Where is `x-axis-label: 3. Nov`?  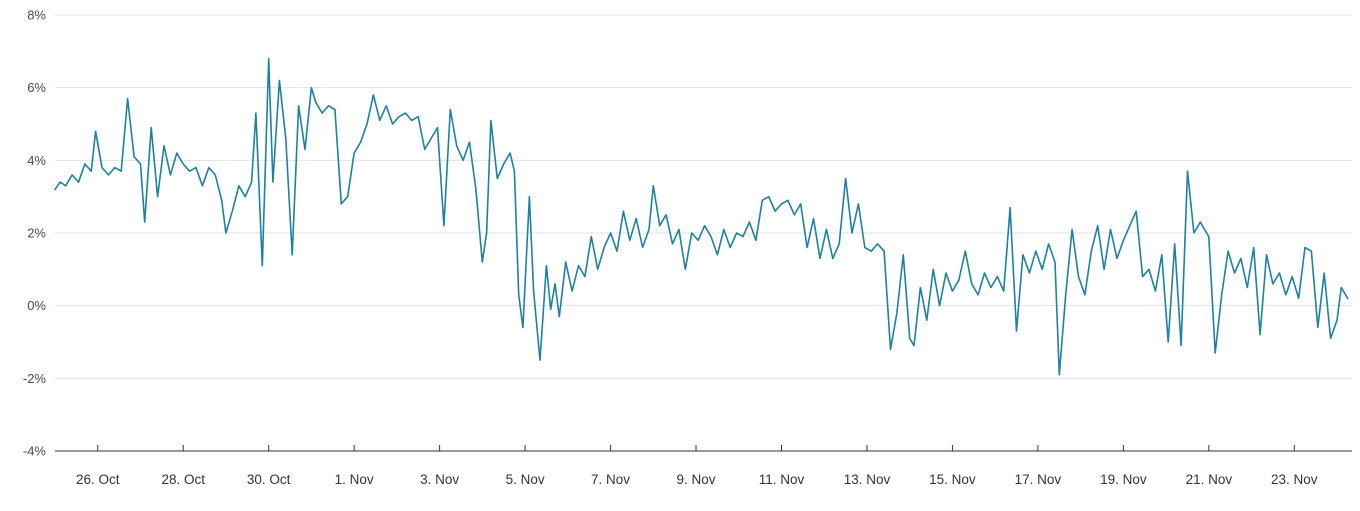
x-axis-label: 3. Nov is located at coordinates (439, 479).